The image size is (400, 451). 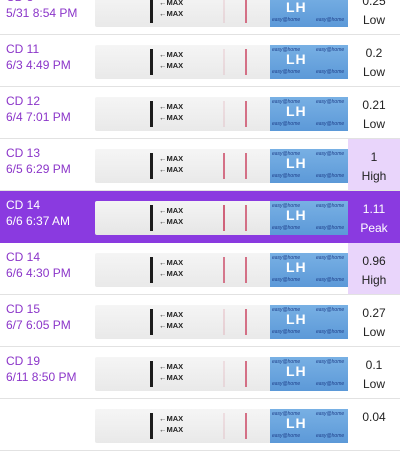 I want to click on lh-ratio-value: 0.27, so click(x=374, y=313).